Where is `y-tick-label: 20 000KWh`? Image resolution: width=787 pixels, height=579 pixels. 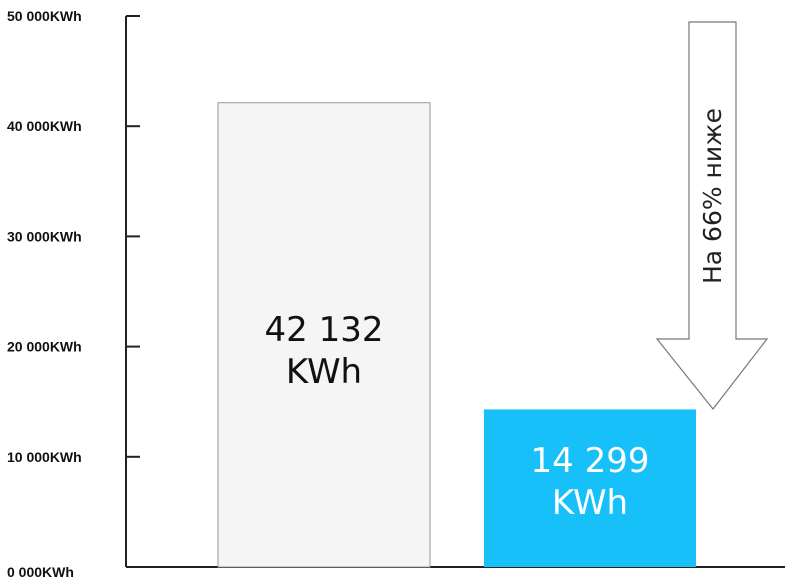 y-tick-label: 20 000KWh is located at coordinates (44, 347).